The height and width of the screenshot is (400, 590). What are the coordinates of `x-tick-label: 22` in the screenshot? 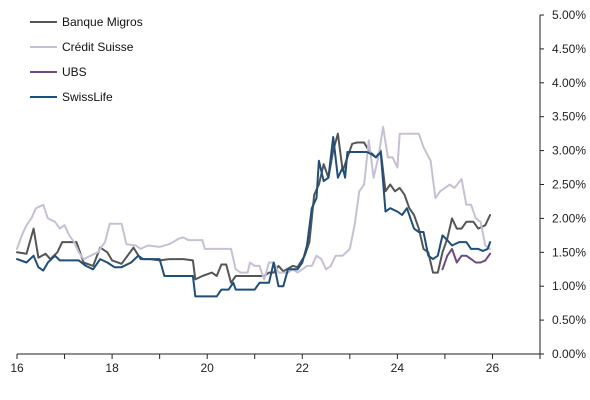 It's located at (303, 368).